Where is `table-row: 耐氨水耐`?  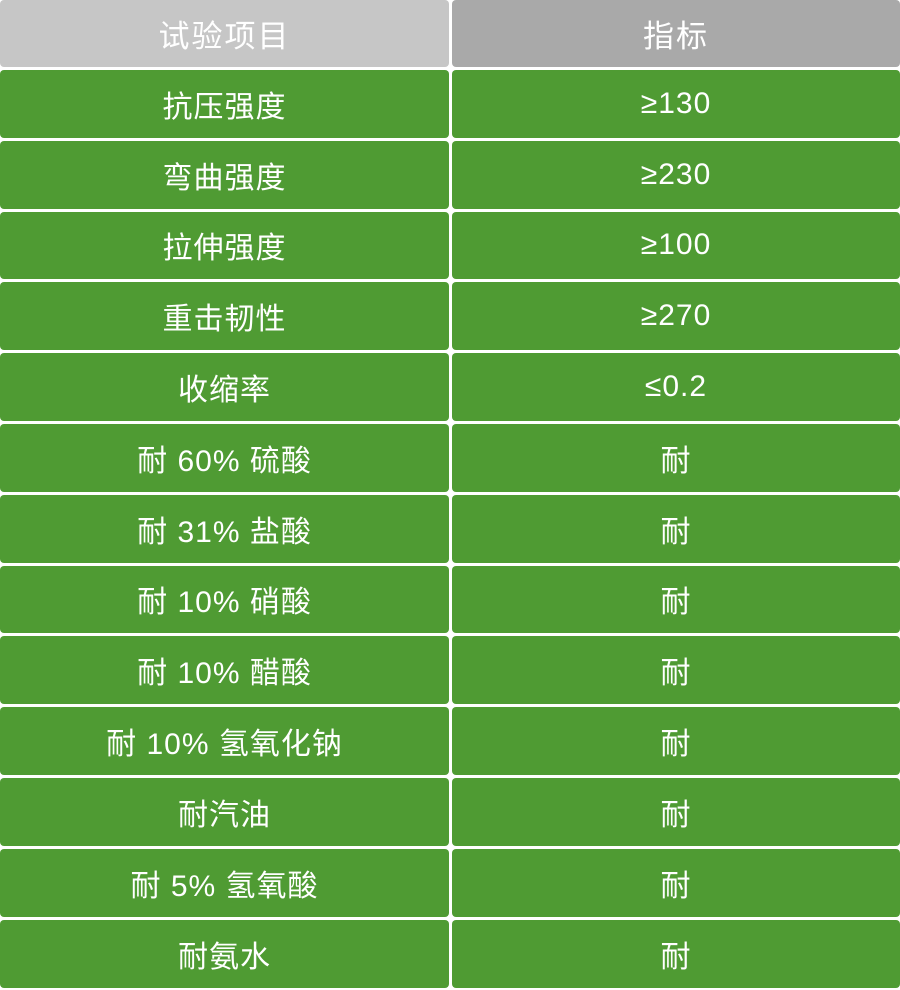
table-row: 耐氨水耐 is located at coordinates (450, 953).